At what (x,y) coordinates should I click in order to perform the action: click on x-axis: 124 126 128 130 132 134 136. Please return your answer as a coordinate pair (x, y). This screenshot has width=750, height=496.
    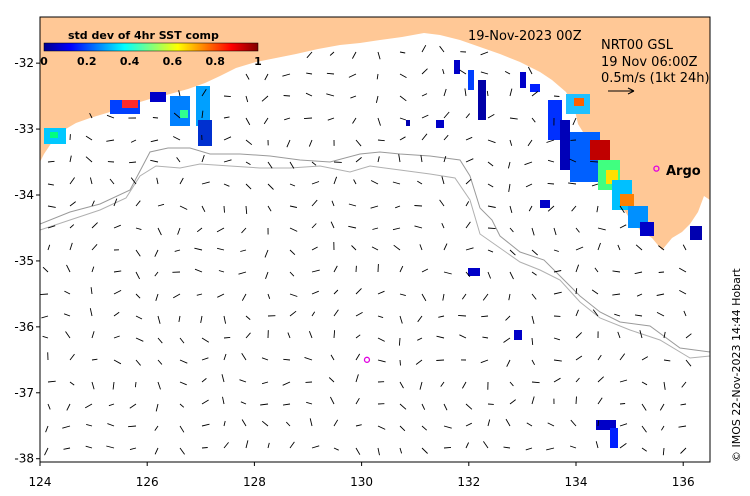
    Looking at the image, I should click on (362, 475).